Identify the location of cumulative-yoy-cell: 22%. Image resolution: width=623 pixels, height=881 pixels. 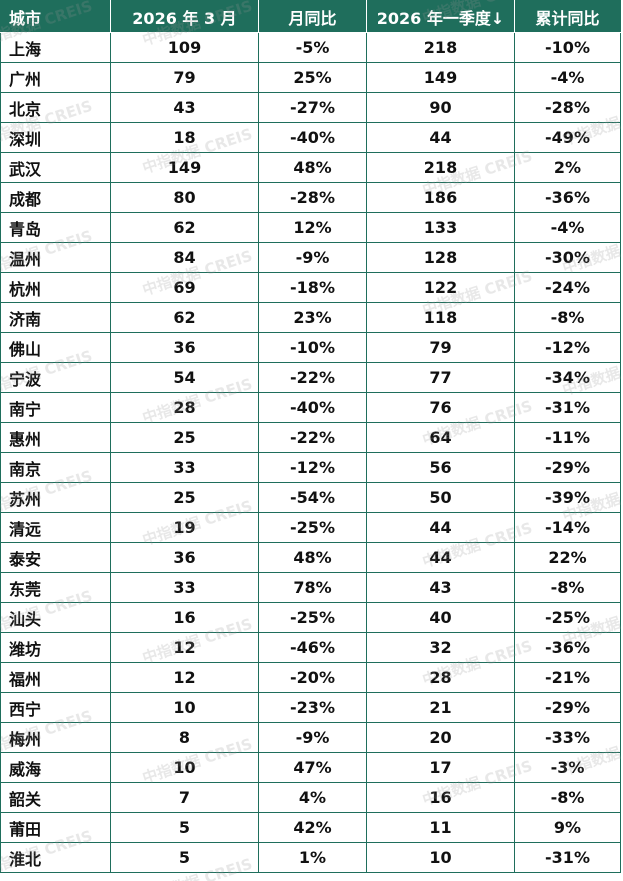
(567, 557).